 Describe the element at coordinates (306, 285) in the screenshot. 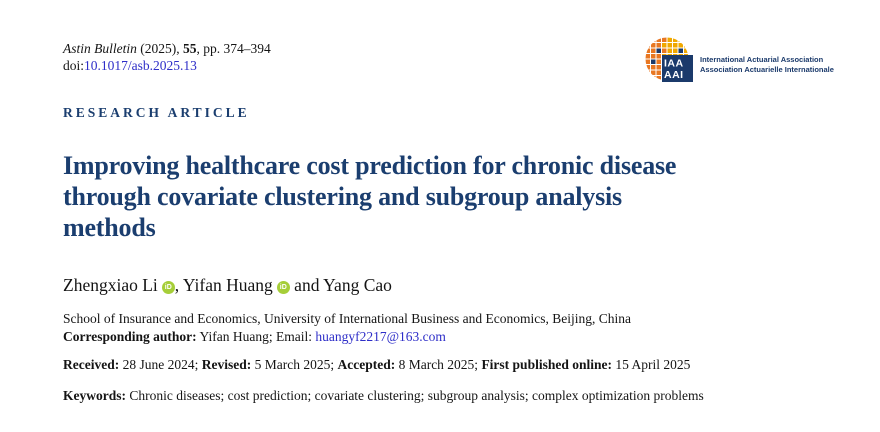

I see `author-separator-2: and` at that location.